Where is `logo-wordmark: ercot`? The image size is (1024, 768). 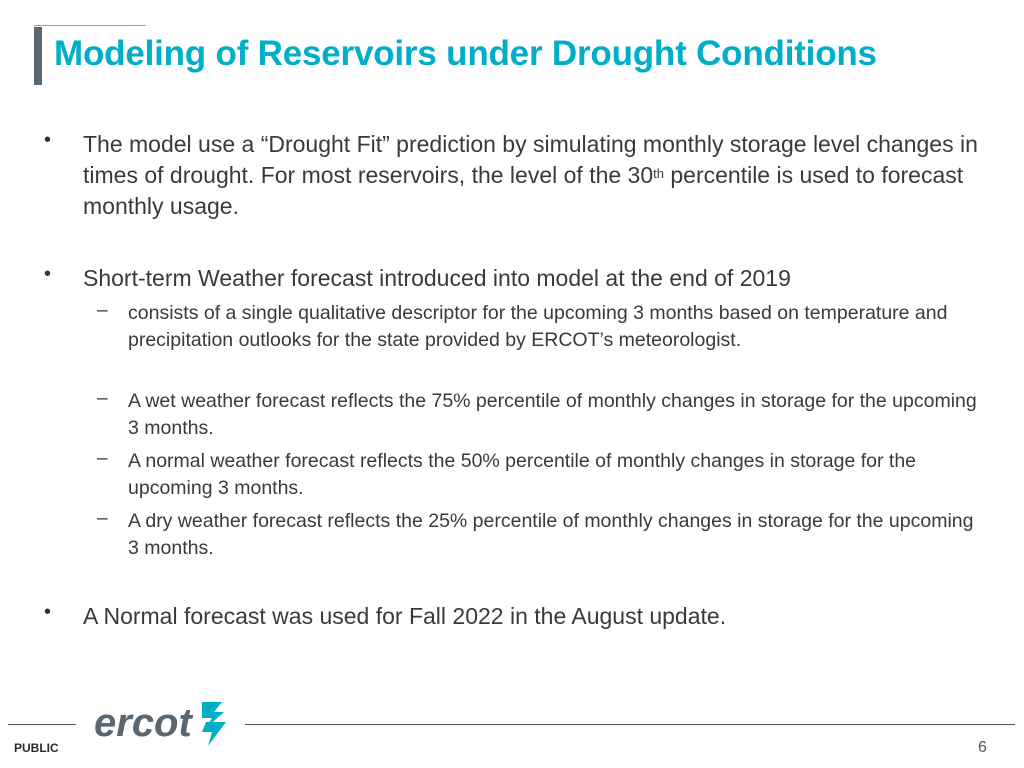
logo-wordmark: ercot is located at coordinates (143, 723).